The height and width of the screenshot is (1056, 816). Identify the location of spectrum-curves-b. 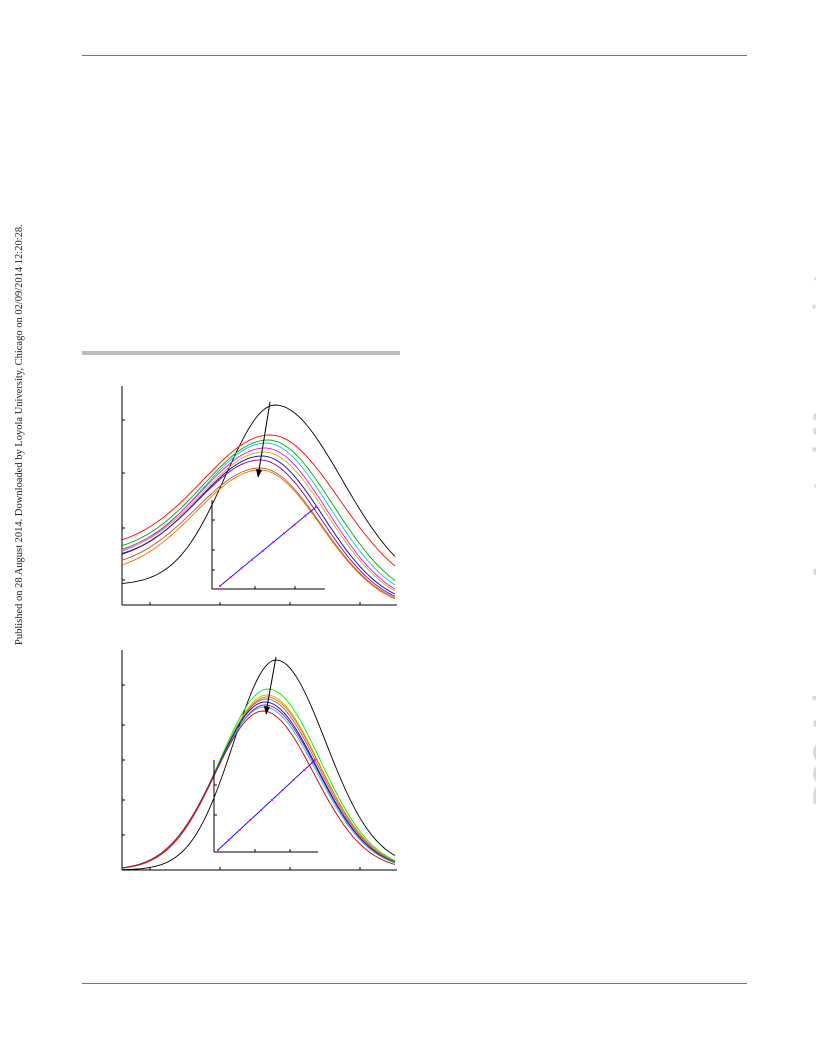
(258, 765).